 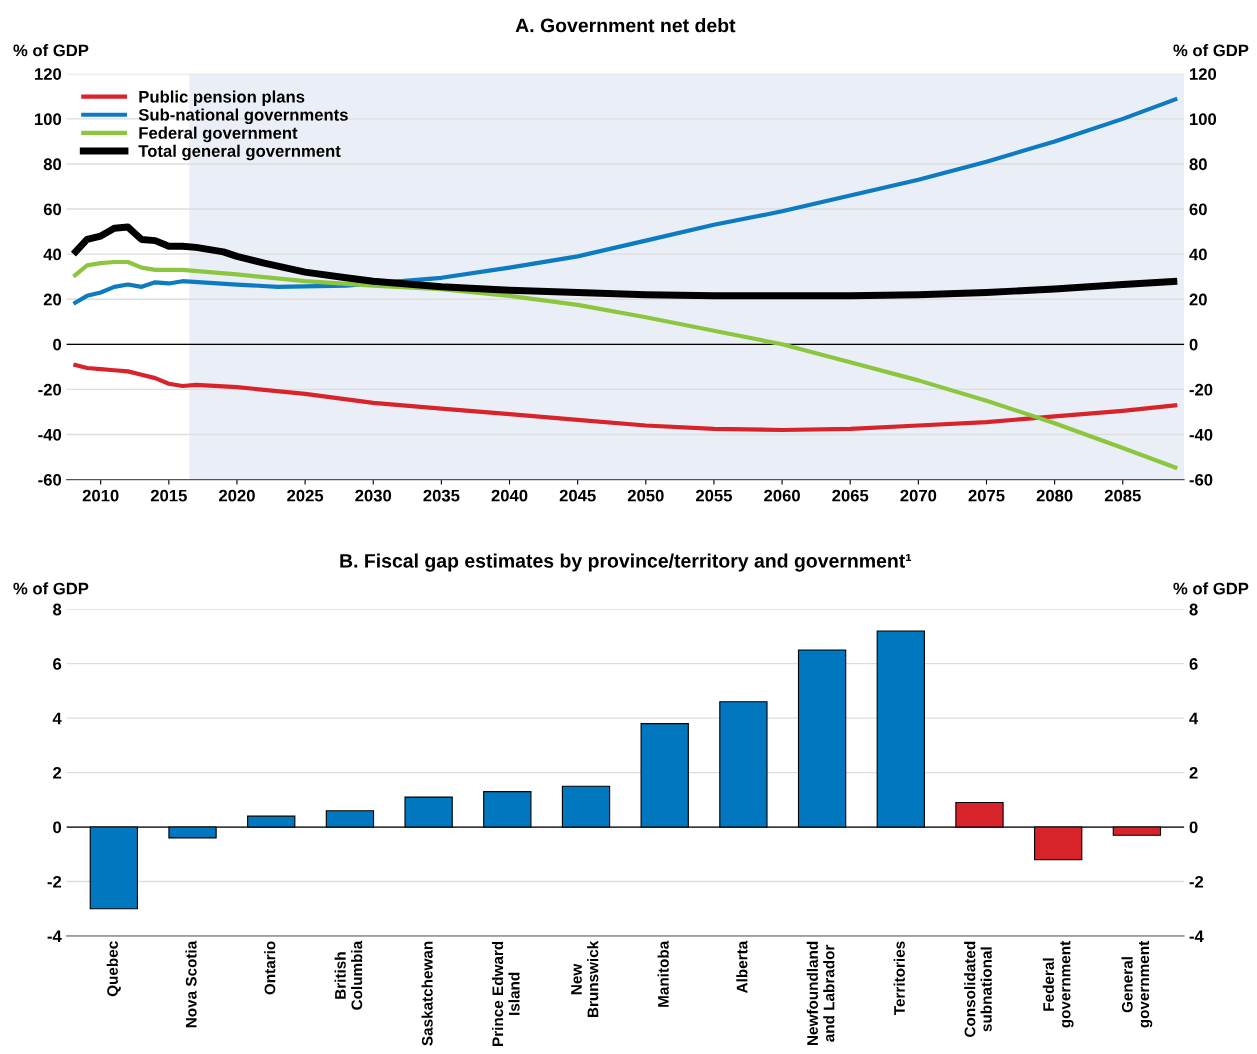 I want to click on y-tick-label: 60, so click(x=52, y=209).